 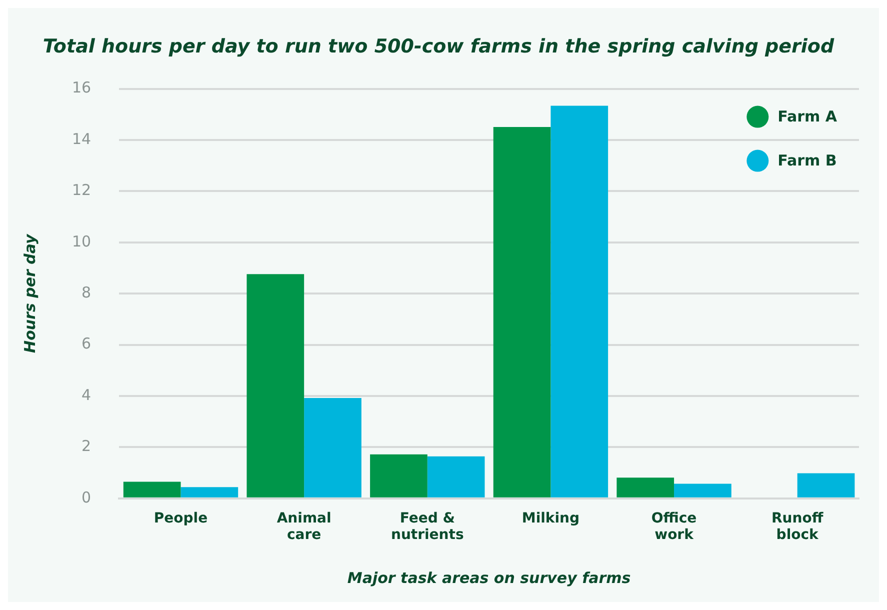 What do you see at coordinates (807, 161) in the screenshot?
I see `legend-label: Farm B` at bounding box center [807, 161].